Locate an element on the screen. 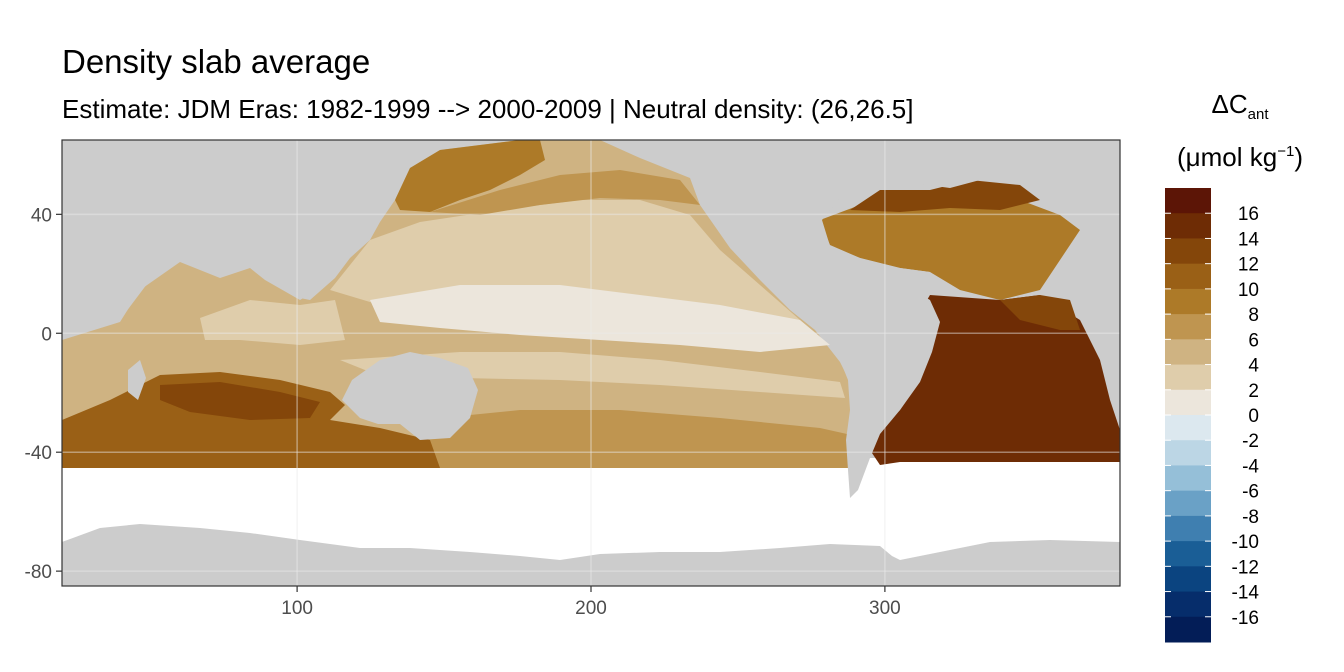  north-atlantic is located at coordinates (950, 245).